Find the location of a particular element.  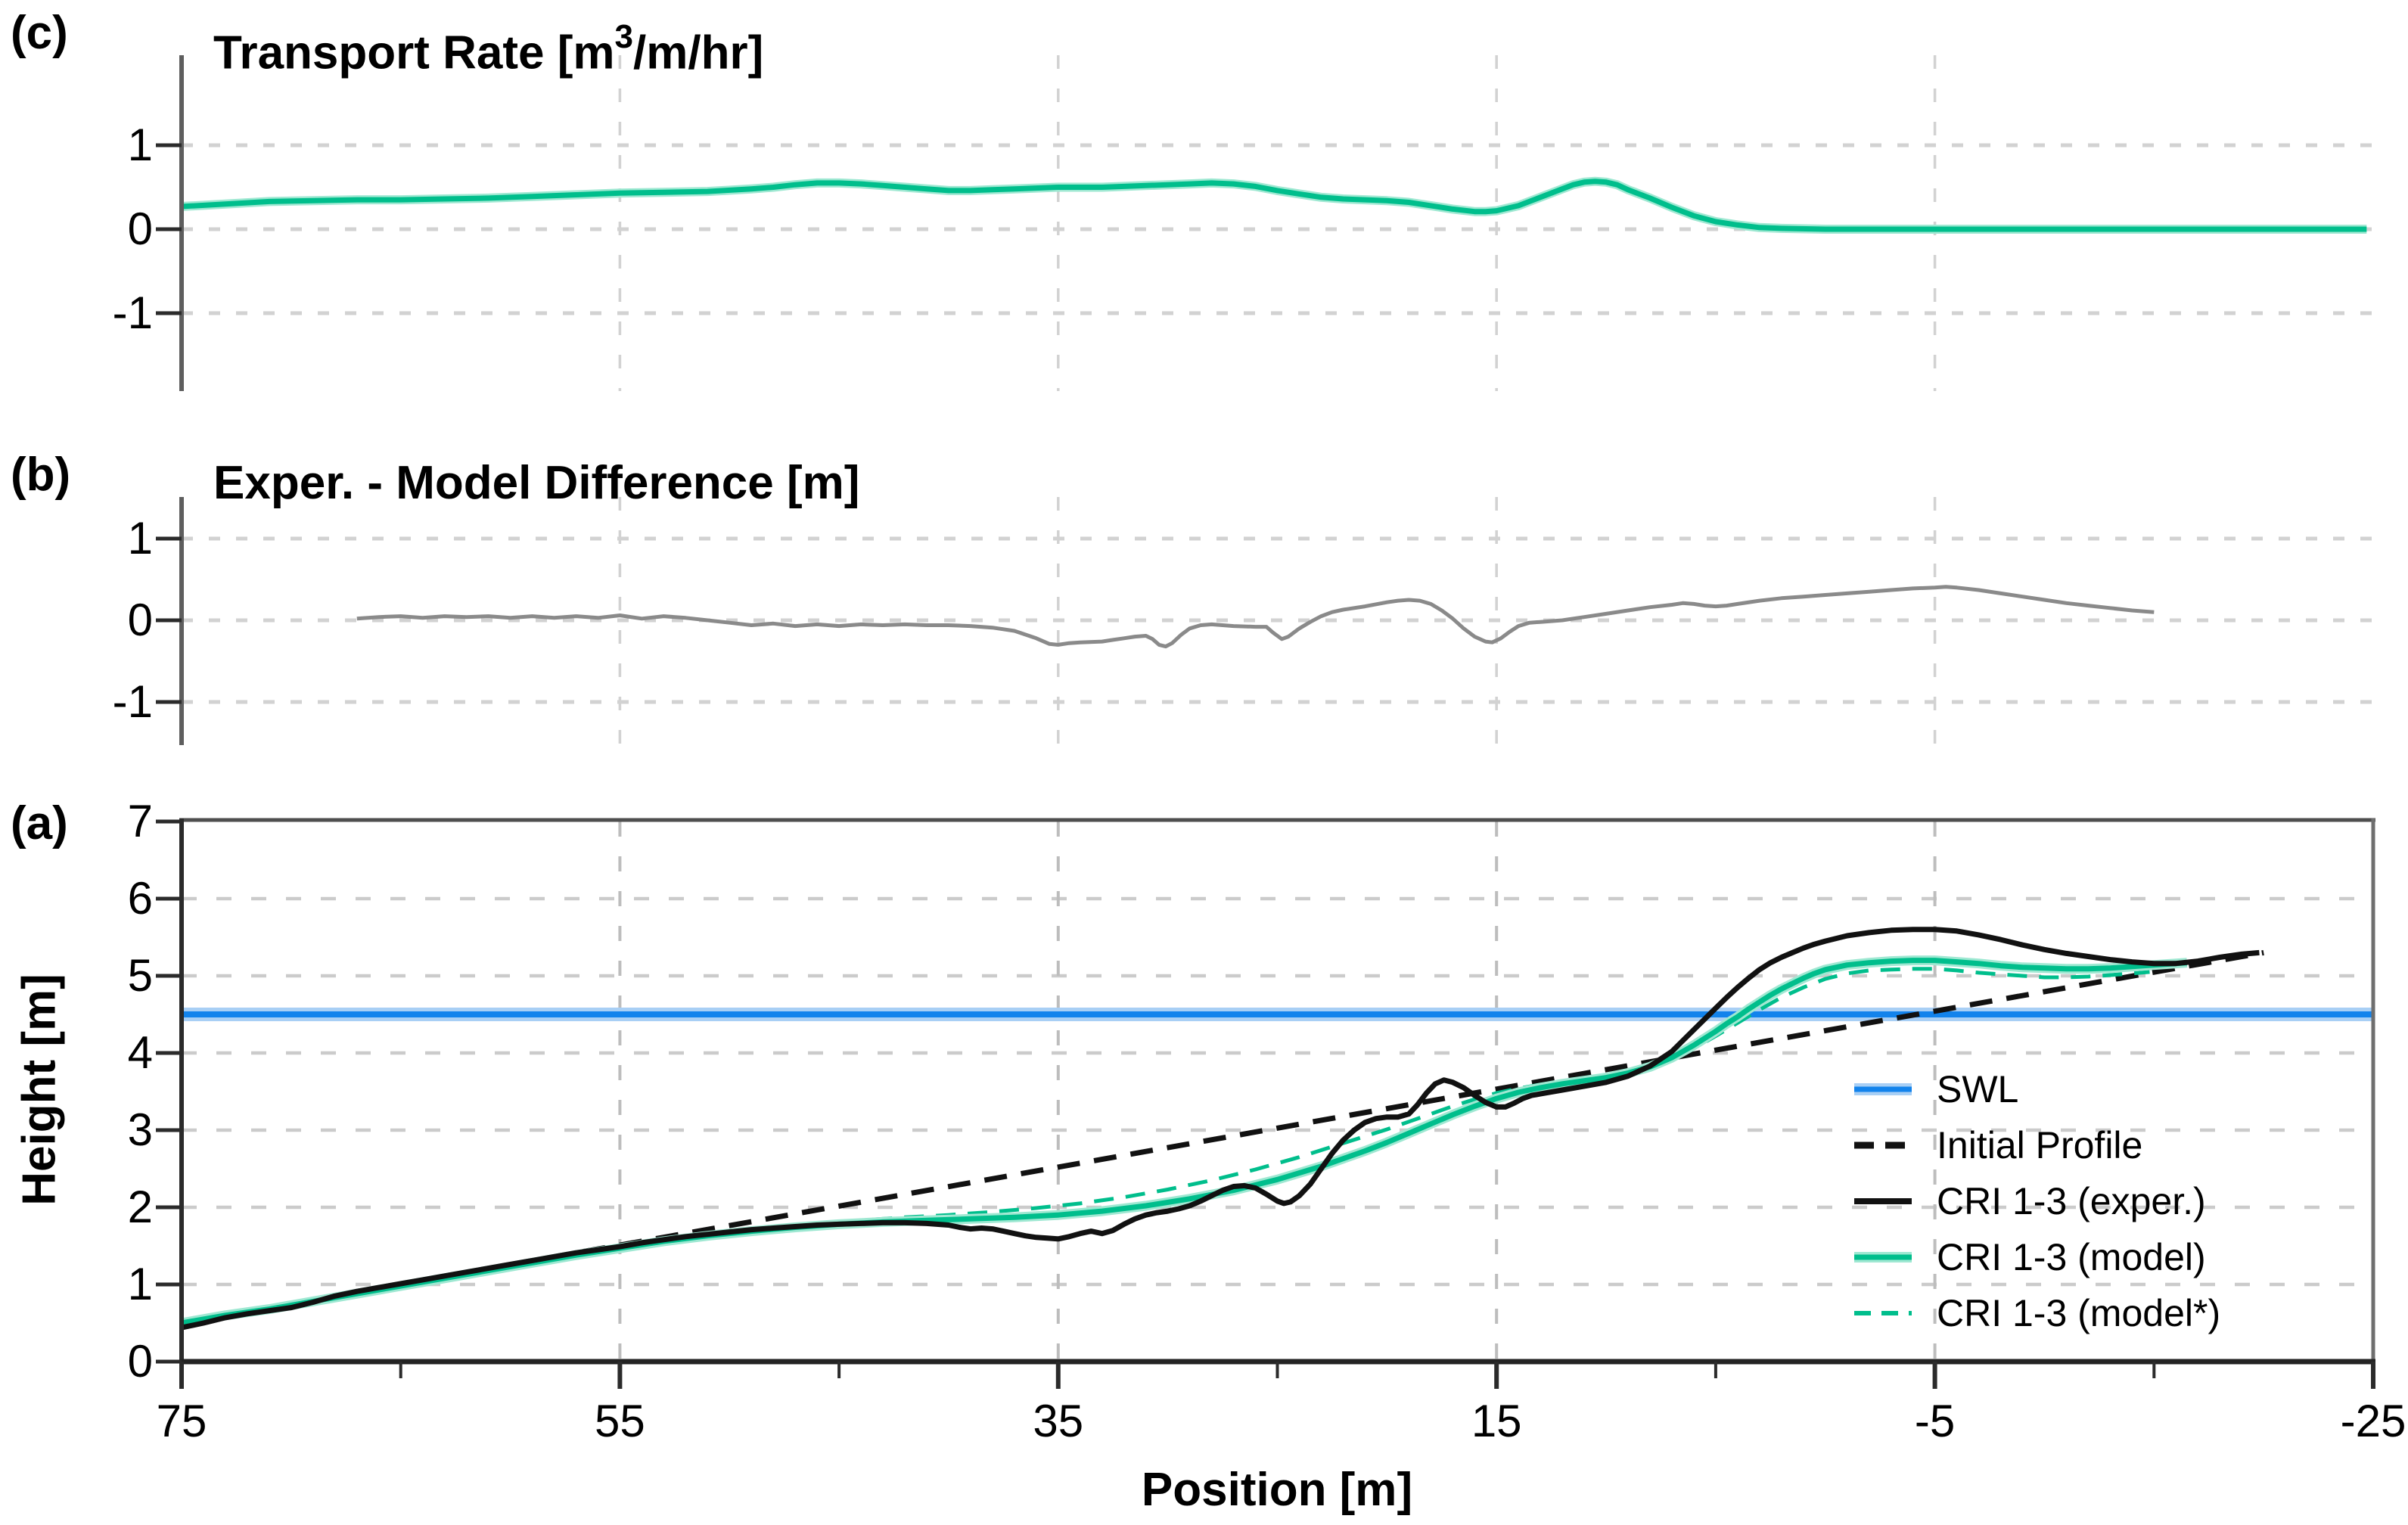

series-exper_minus_model_difference is located at coordinates (1255, 617).